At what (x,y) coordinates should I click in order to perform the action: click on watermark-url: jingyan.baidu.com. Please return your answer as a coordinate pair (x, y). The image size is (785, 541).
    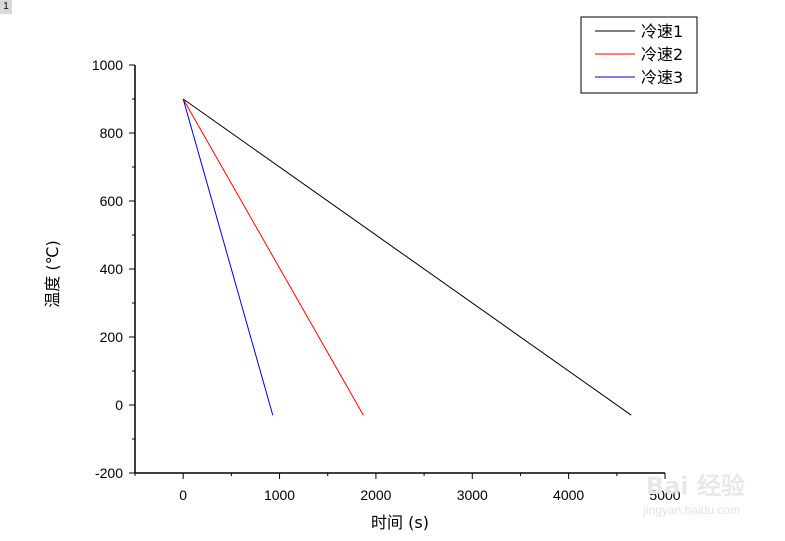
    Looking at the image, I should click on (691, 510).